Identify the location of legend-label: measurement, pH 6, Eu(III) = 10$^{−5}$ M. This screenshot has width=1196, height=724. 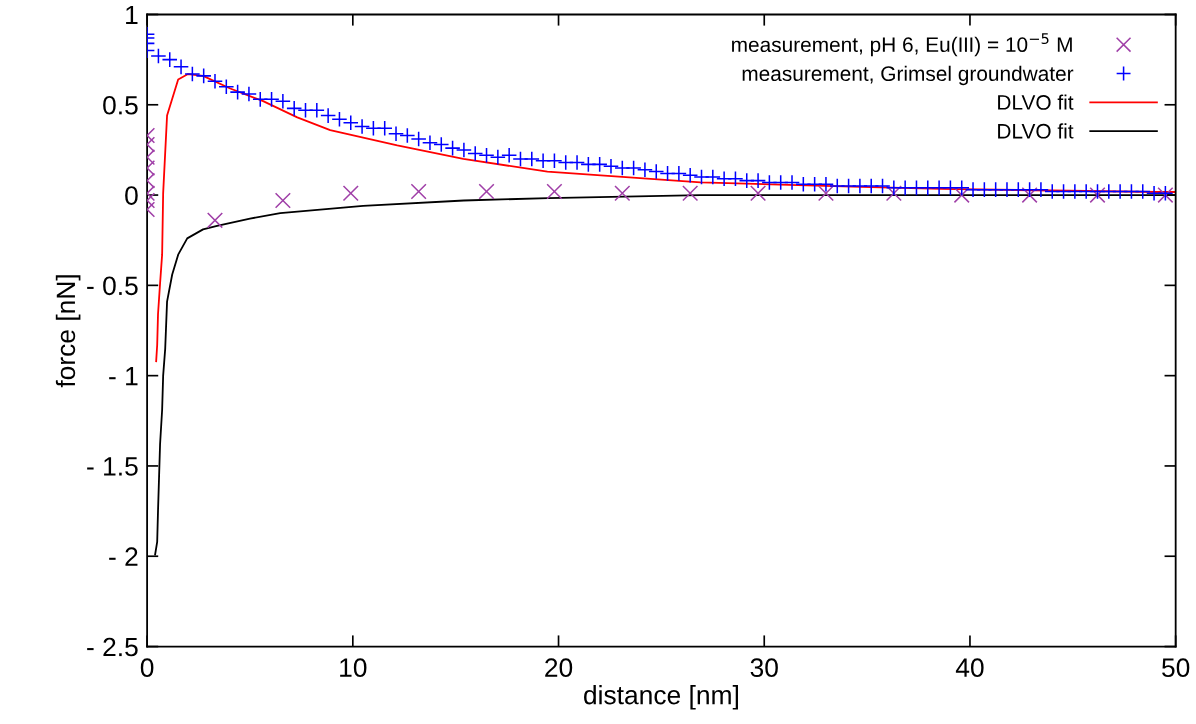
(902, 45).